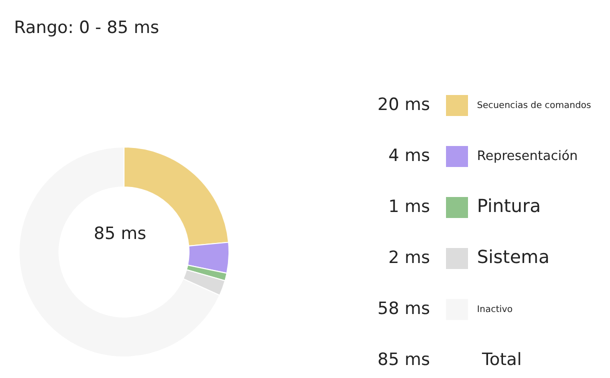  What do you see at coordinates (409, 207) in the screenshot?
I see `data-label: 1 ms` at bounding box center [409, 207].